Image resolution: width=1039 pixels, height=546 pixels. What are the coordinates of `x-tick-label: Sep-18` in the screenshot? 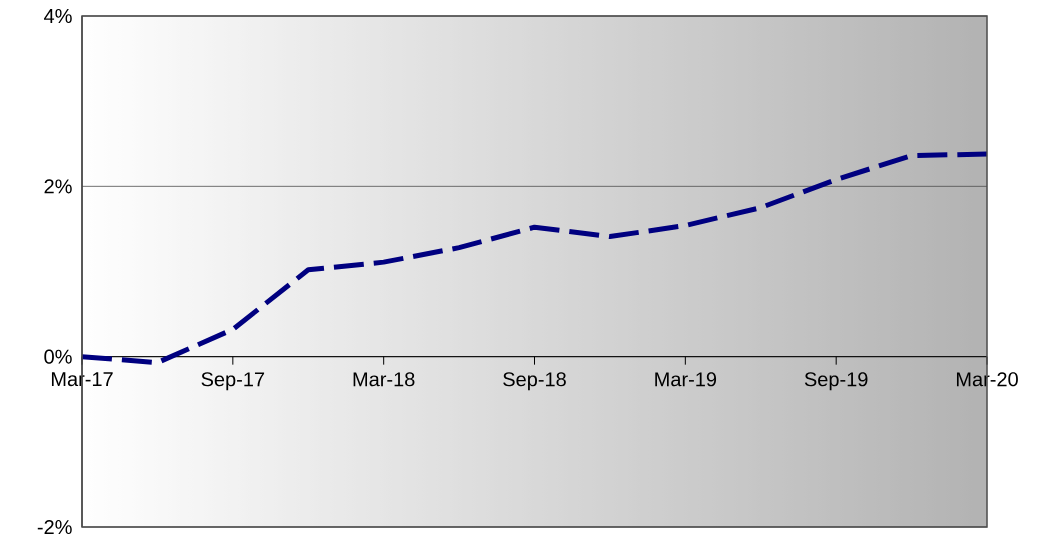 It's located at (534, 381).